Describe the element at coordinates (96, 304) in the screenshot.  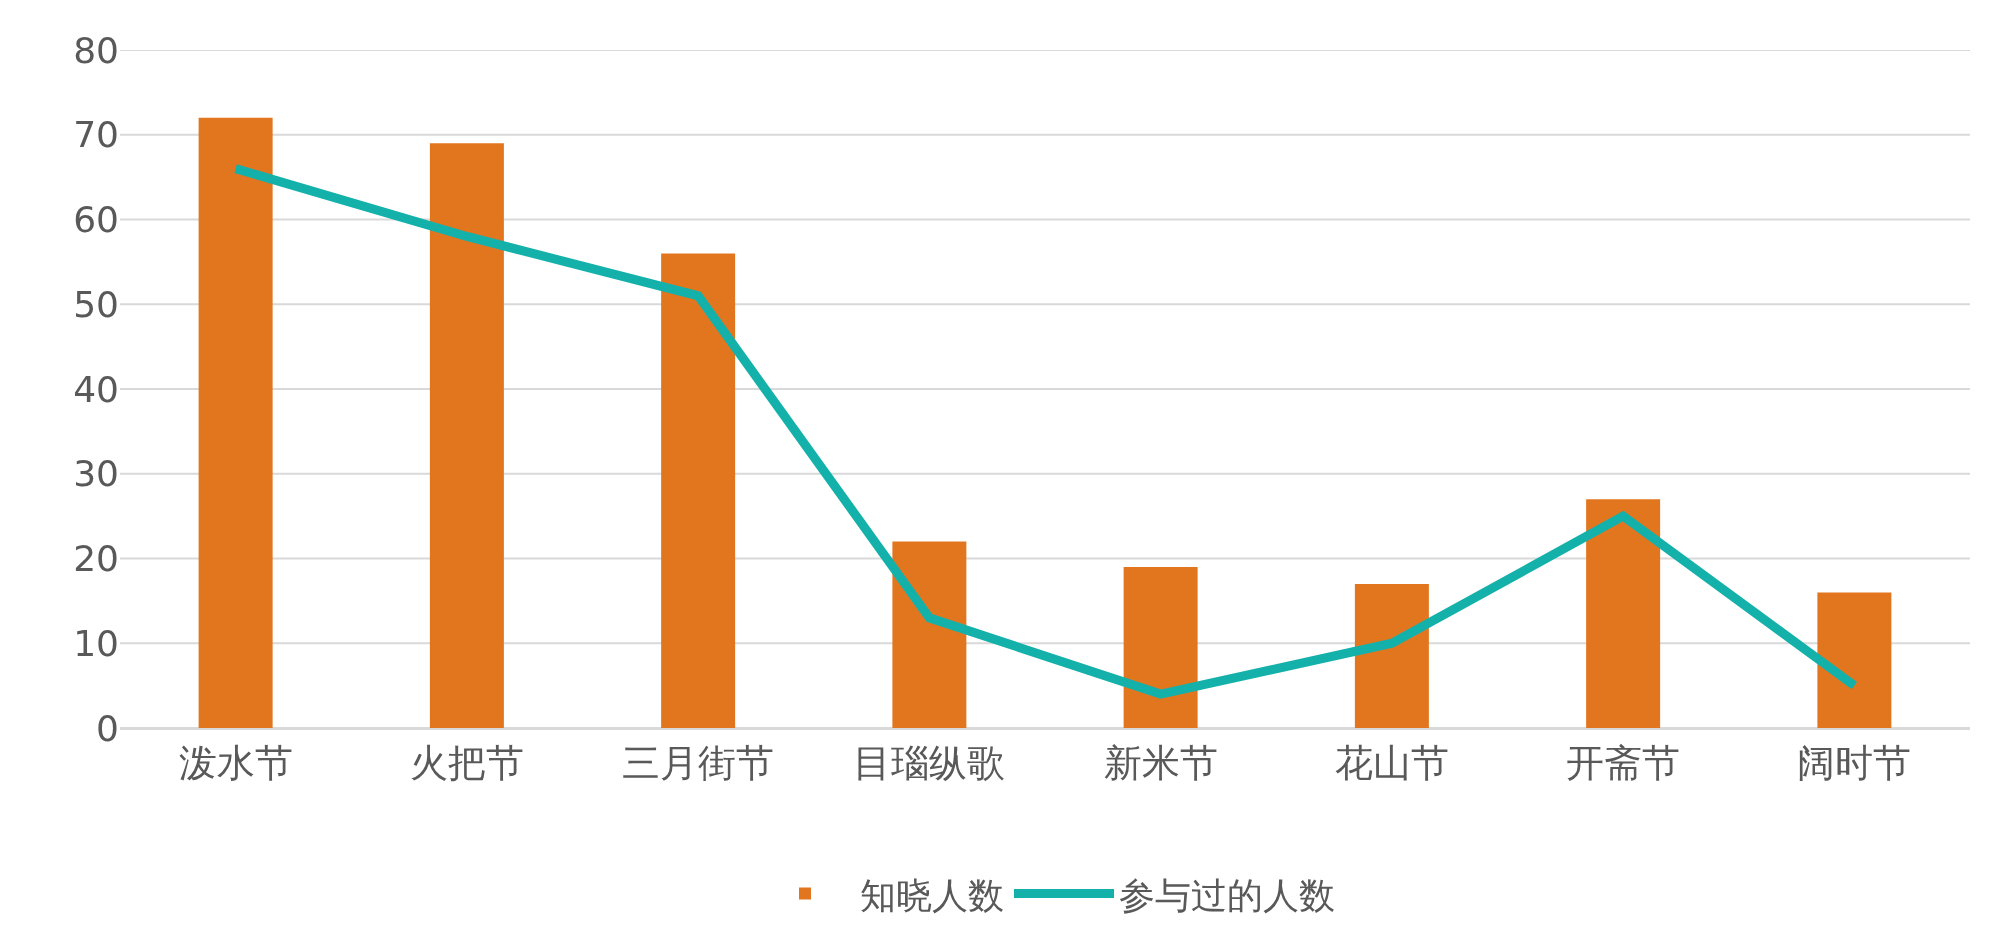
I see `y-tick-label: 50` at that location.